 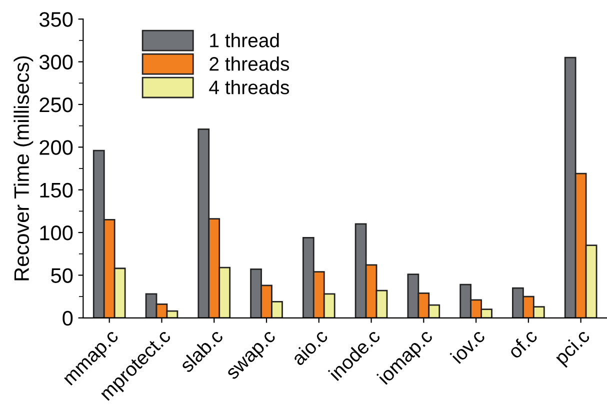 What do you see at coordinates (249, 87) in the screenshot?
I see `legend-label: 4 threads` at bounding box center [249, 87].